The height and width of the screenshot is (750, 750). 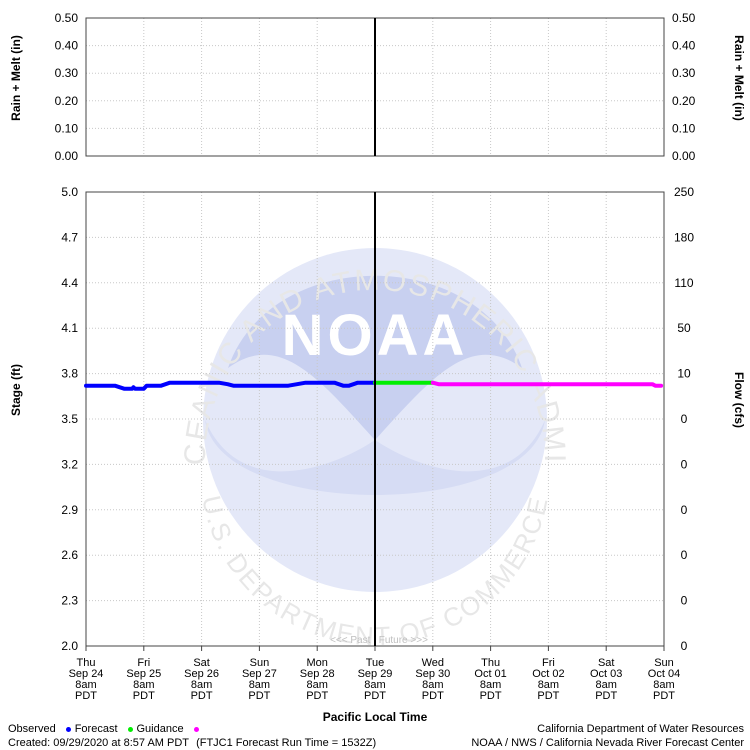 What do you see at coordinates (739, 400) in the screenshot?
I see `flow-ylabel-right: Flow (cfs)` at bounding box center [739, 400].